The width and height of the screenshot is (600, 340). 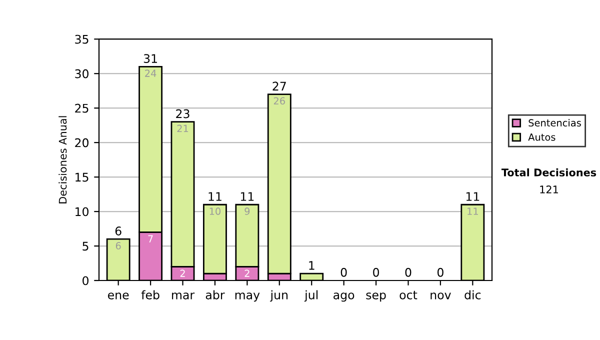 I want to click on data-label: 26, so click(x=279, y=101).